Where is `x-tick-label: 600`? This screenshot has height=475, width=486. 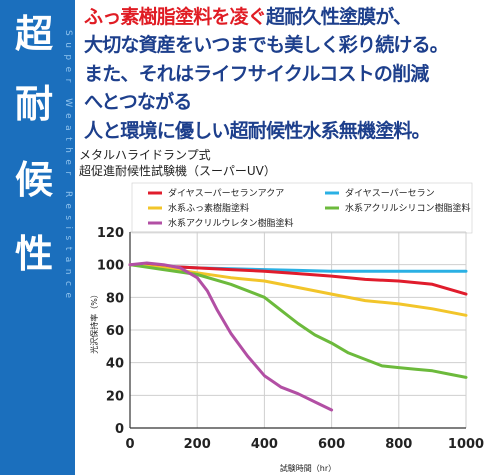
x-tick-label: 600 is located at coordinates (331, 444).